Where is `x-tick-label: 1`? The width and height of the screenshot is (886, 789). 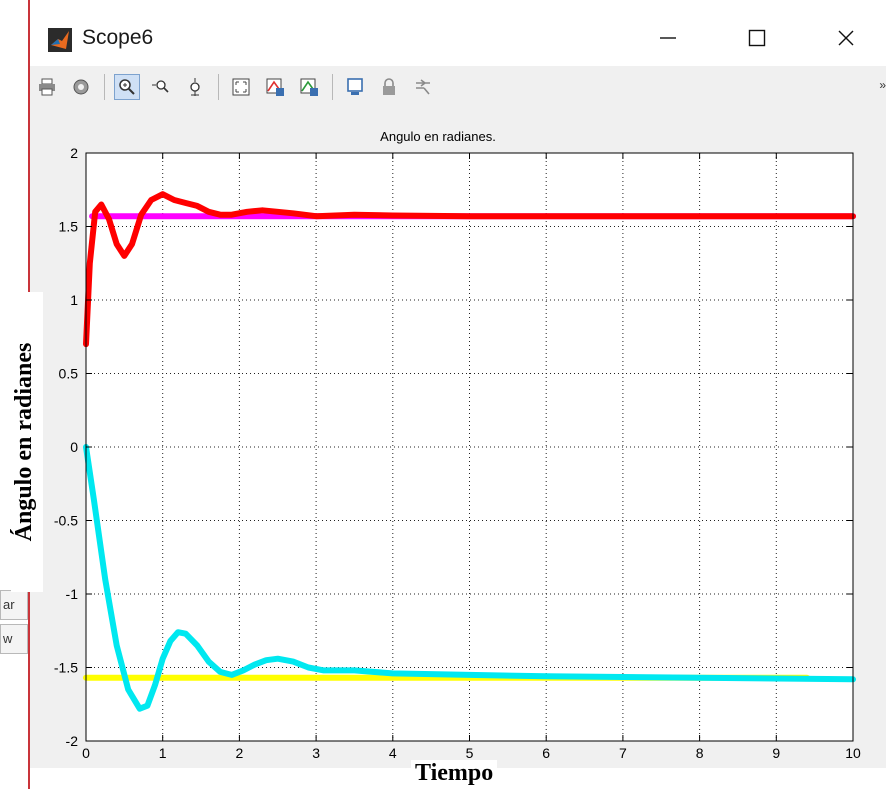 x-tick-label: 1 is located at coordinates (163, 753).